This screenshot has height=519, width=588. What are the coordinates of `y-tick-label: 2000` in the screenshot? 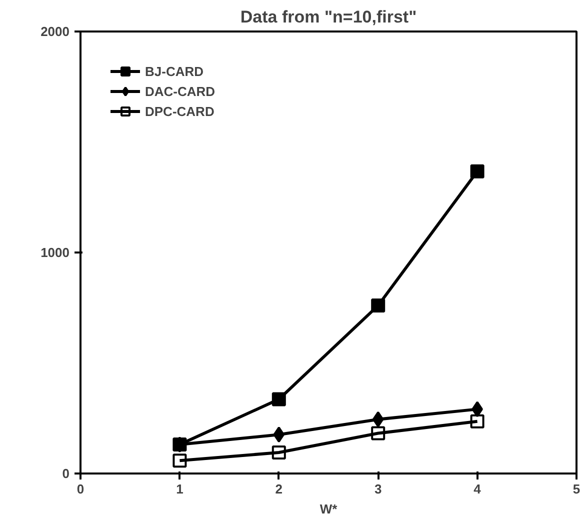 It's located at (55, 31).